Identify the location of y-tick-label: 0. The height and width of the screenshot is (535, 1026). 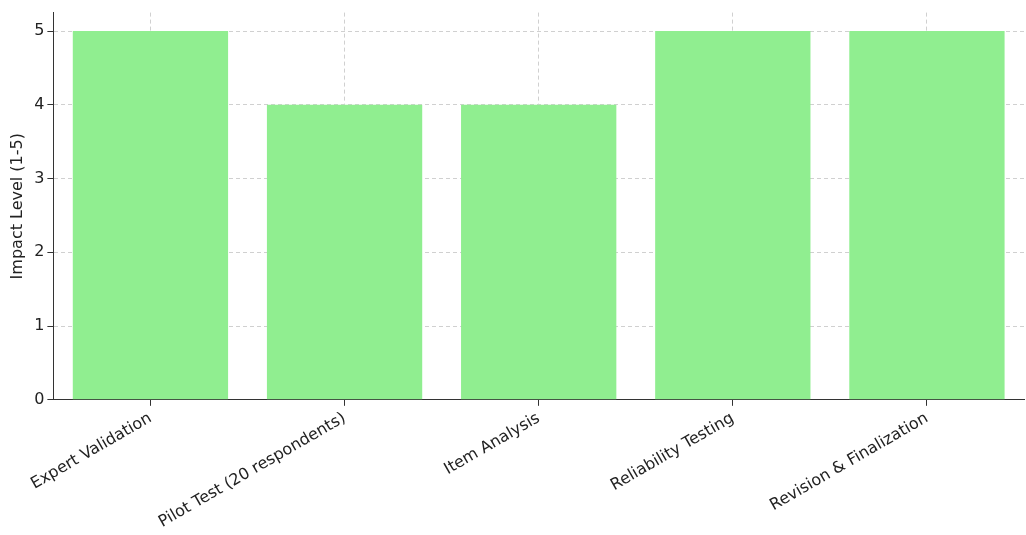
(39, 398).